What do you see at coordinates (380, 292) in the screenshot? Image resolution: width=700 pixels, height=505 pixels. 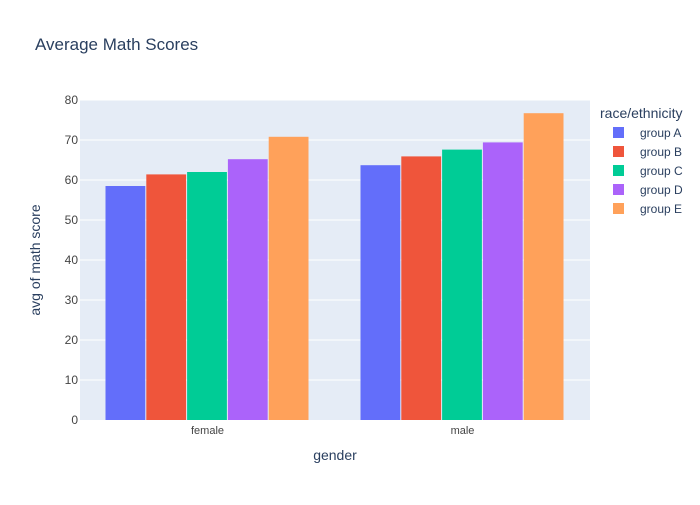 I see `bar-group-a-male` at bounding box center [380, 292].